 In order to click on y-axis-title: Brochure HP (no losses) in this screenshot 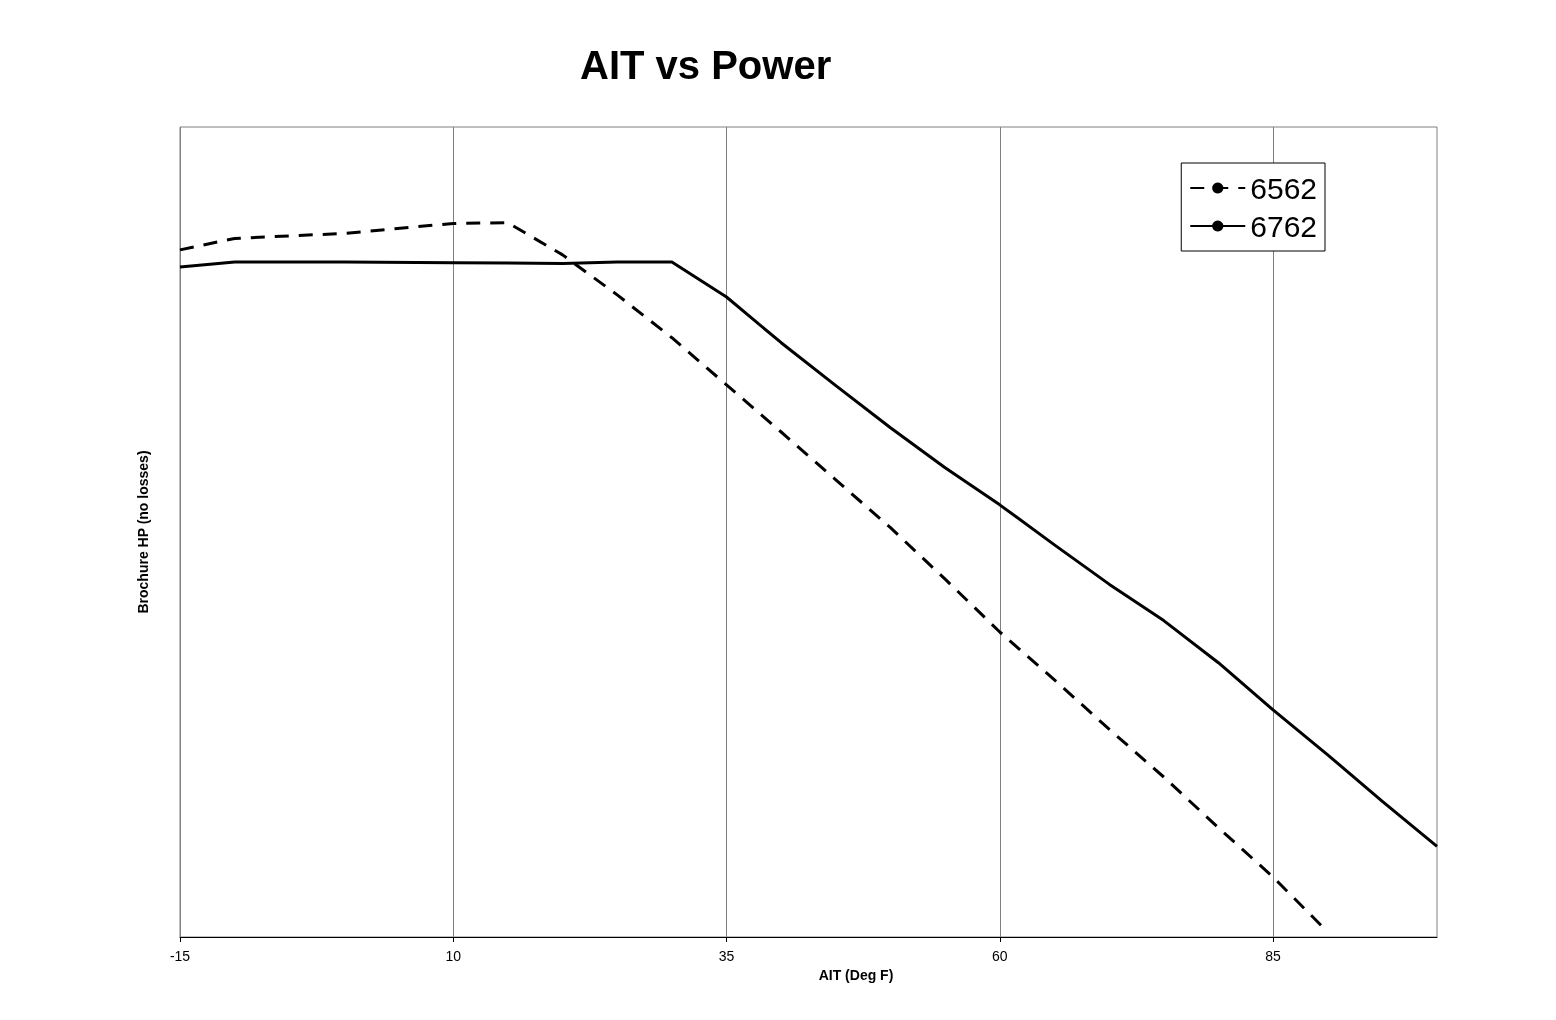, I will do `click(143, 532)`.